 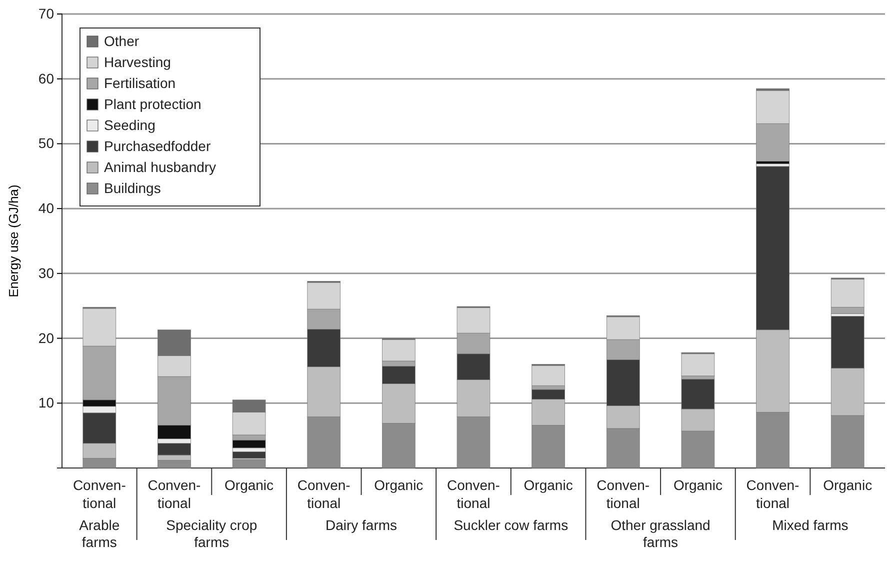 I want to click on y-tick-label: 10, so click(x=46, y=402).